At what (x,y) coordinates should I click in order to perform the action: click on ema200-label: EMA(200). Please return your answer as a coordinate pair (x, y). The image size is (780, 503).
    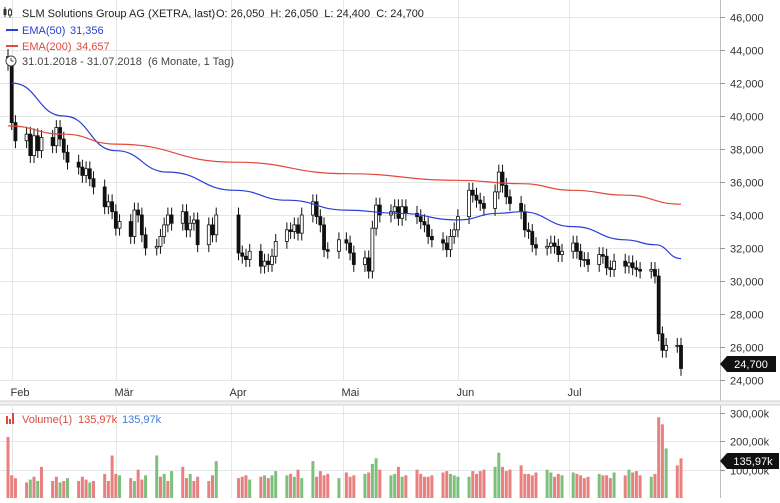
    Looking at the image, I should click on (47, 47).